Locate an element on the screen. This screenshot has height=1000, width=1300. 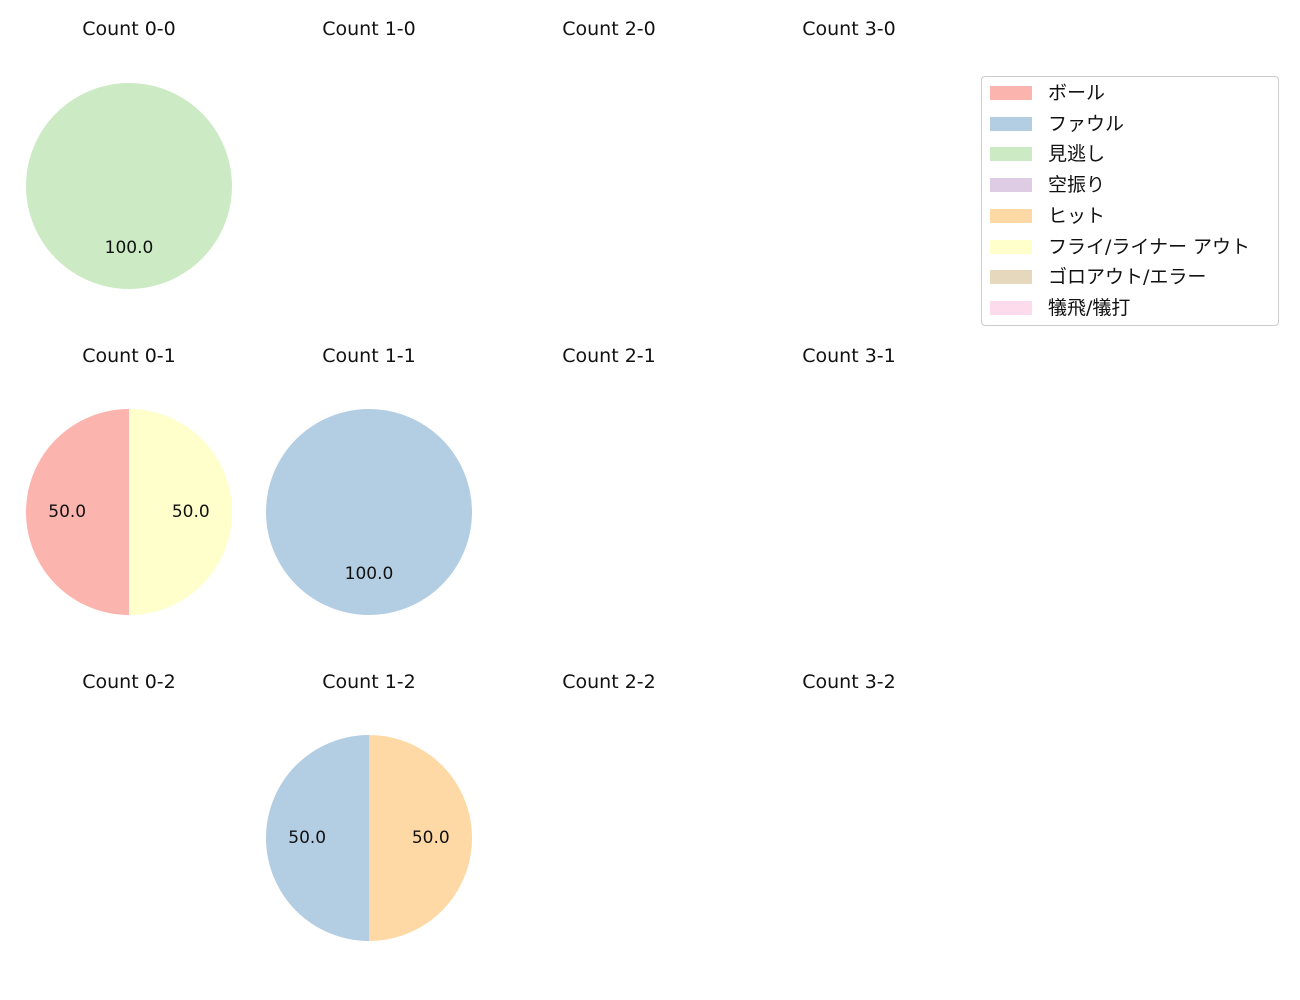
pie-panel: Count 2-0 is located at coordinates (609, 29).